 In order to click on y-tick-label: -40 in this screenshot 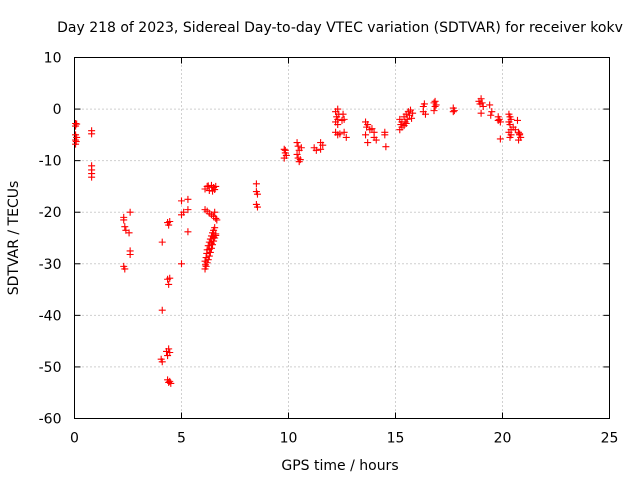, I will do `click(50, 316)`.